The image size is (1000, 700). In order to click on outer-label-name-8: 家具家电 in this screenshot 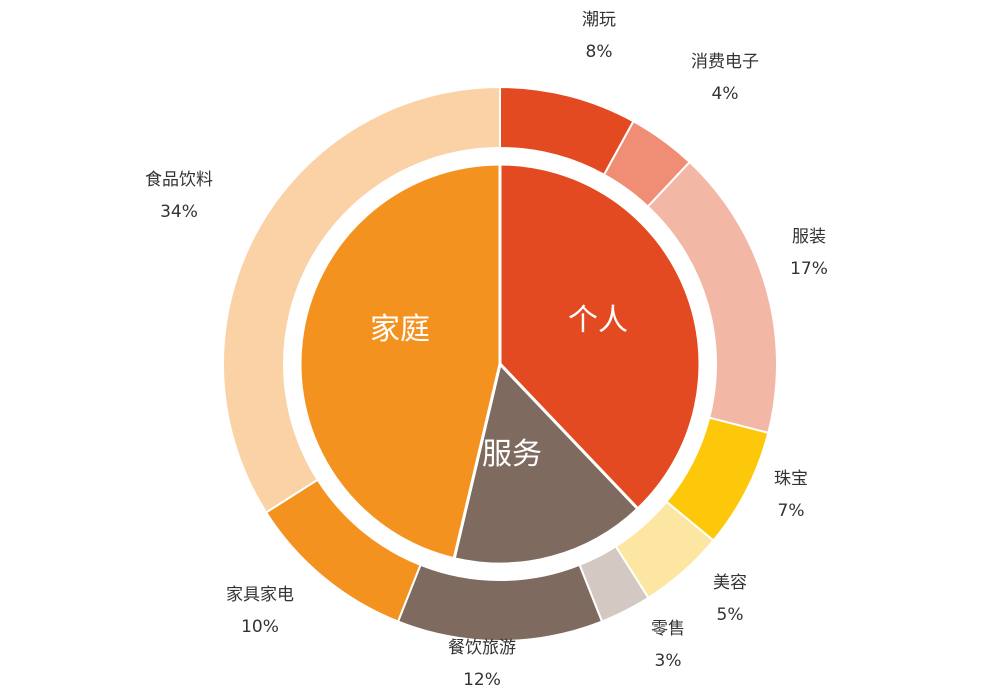, I will do `click(260, 595)`.